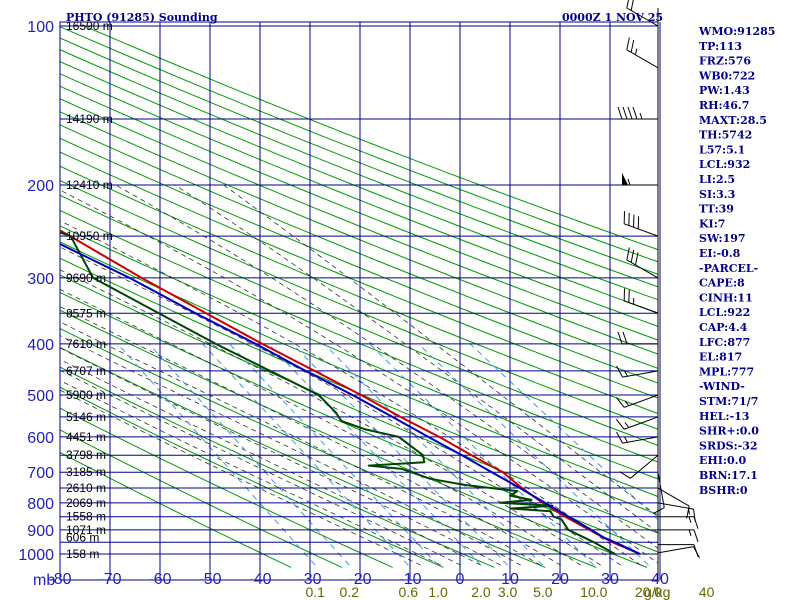 The height and width of the screenshot is (600, 800). Describe the element at coordinates (726, 297) in the screenshot. I see `index-value: CINH:11` at that location.